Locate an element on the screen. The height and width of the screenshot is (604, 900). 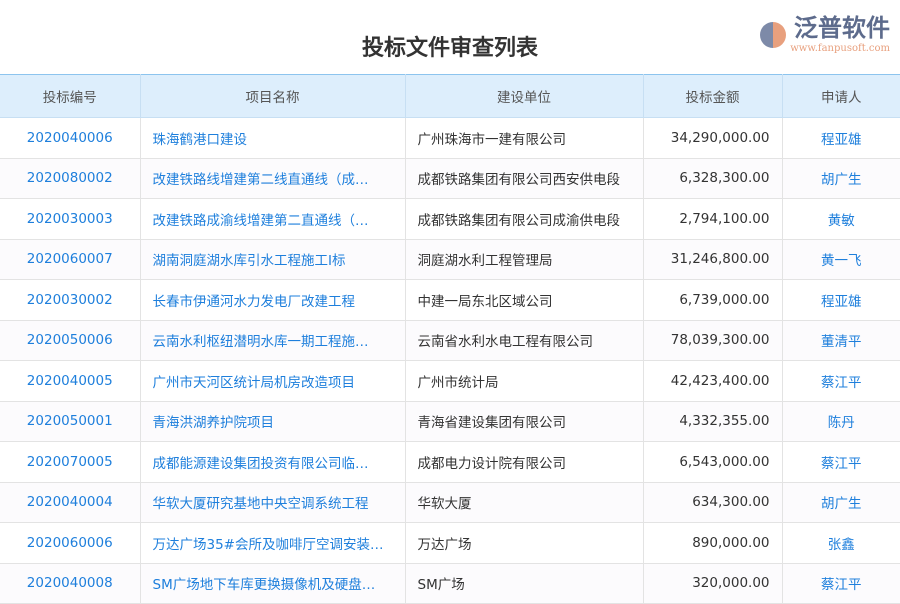
applicant-cell: 陈丹 is located at coordinates (841, 421).